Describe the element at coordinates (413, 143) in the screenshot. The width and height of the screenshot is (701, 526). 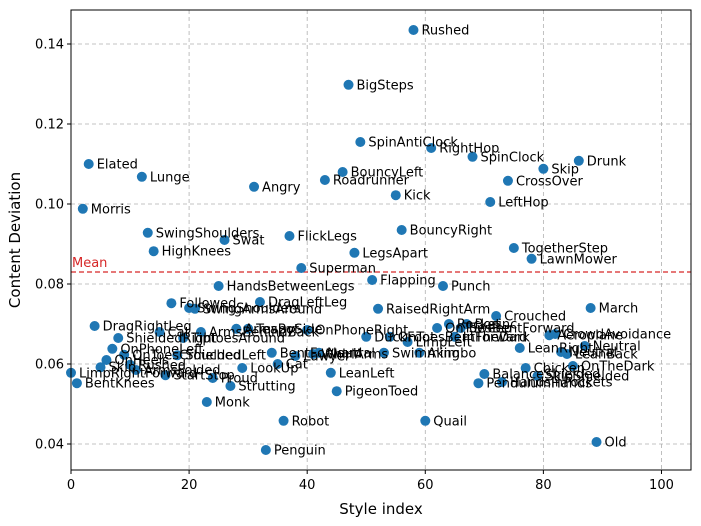
I see `point-label: SpinAntiClock` at that location.